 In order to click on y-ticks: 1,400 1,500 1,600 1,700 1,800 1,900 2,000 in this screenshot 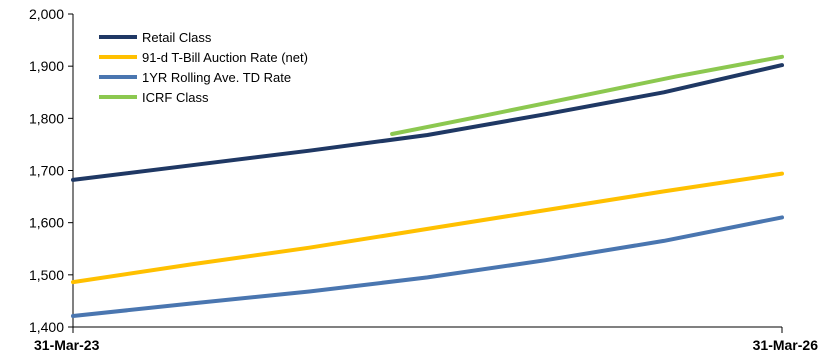, I will do `click(51, 170)`.